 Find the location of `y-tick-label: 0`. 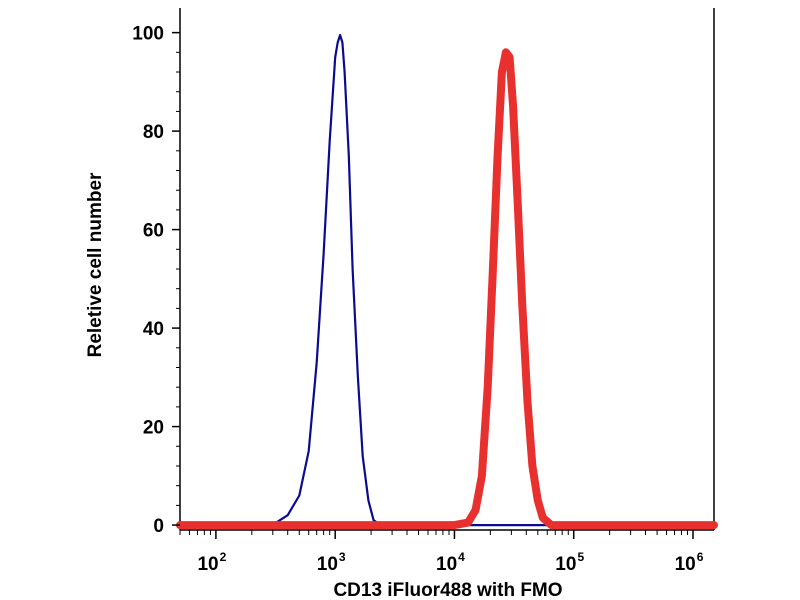

y-tick-label: 0 is located at coordinates (158, 526).